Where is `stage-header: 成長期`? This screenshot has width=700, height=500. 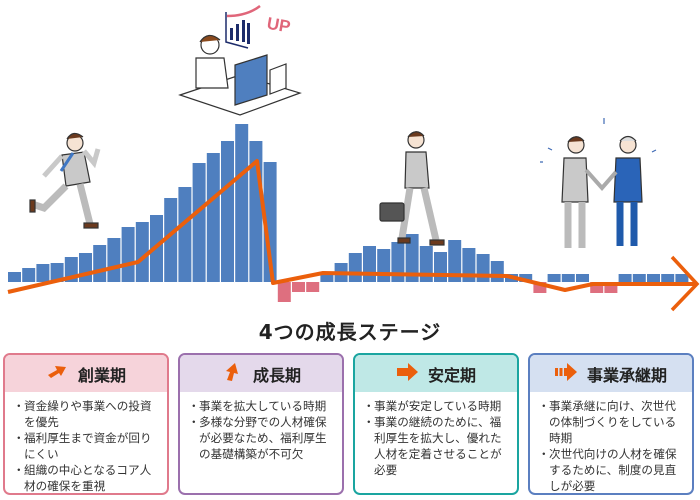 stage-header: 成長期 is located at coordinates (261, 373).